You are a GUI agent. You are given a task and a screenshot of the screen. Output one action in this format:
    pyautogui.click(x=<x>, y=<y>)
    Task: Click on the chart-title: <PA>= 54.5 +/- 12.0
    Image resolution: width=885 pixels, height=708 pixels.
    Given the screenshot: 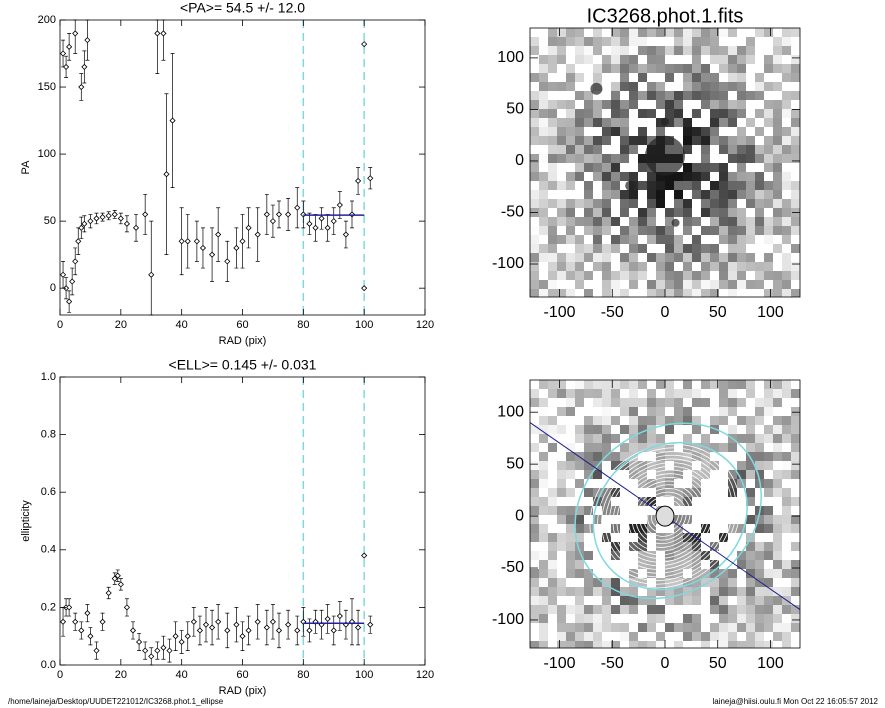 What is the action you would take?
    pyautogui.click(x=242, y=8)
    